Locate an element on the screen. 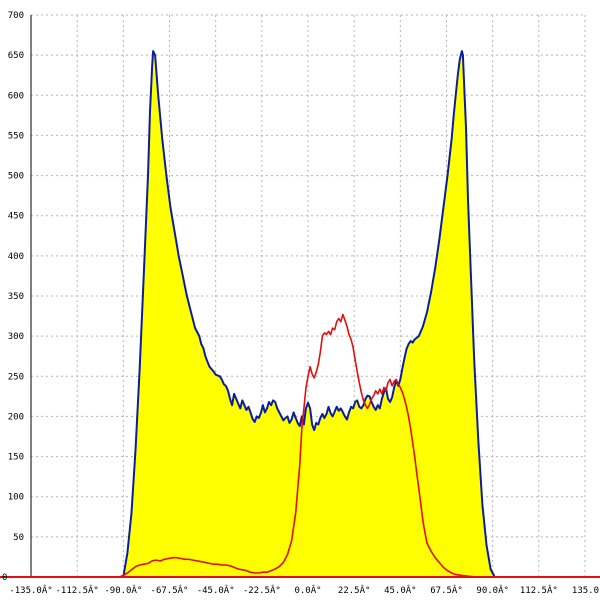 This screenshot has height=600, width=600. y-tick-label: 350 is located at coordinates (16, 297).